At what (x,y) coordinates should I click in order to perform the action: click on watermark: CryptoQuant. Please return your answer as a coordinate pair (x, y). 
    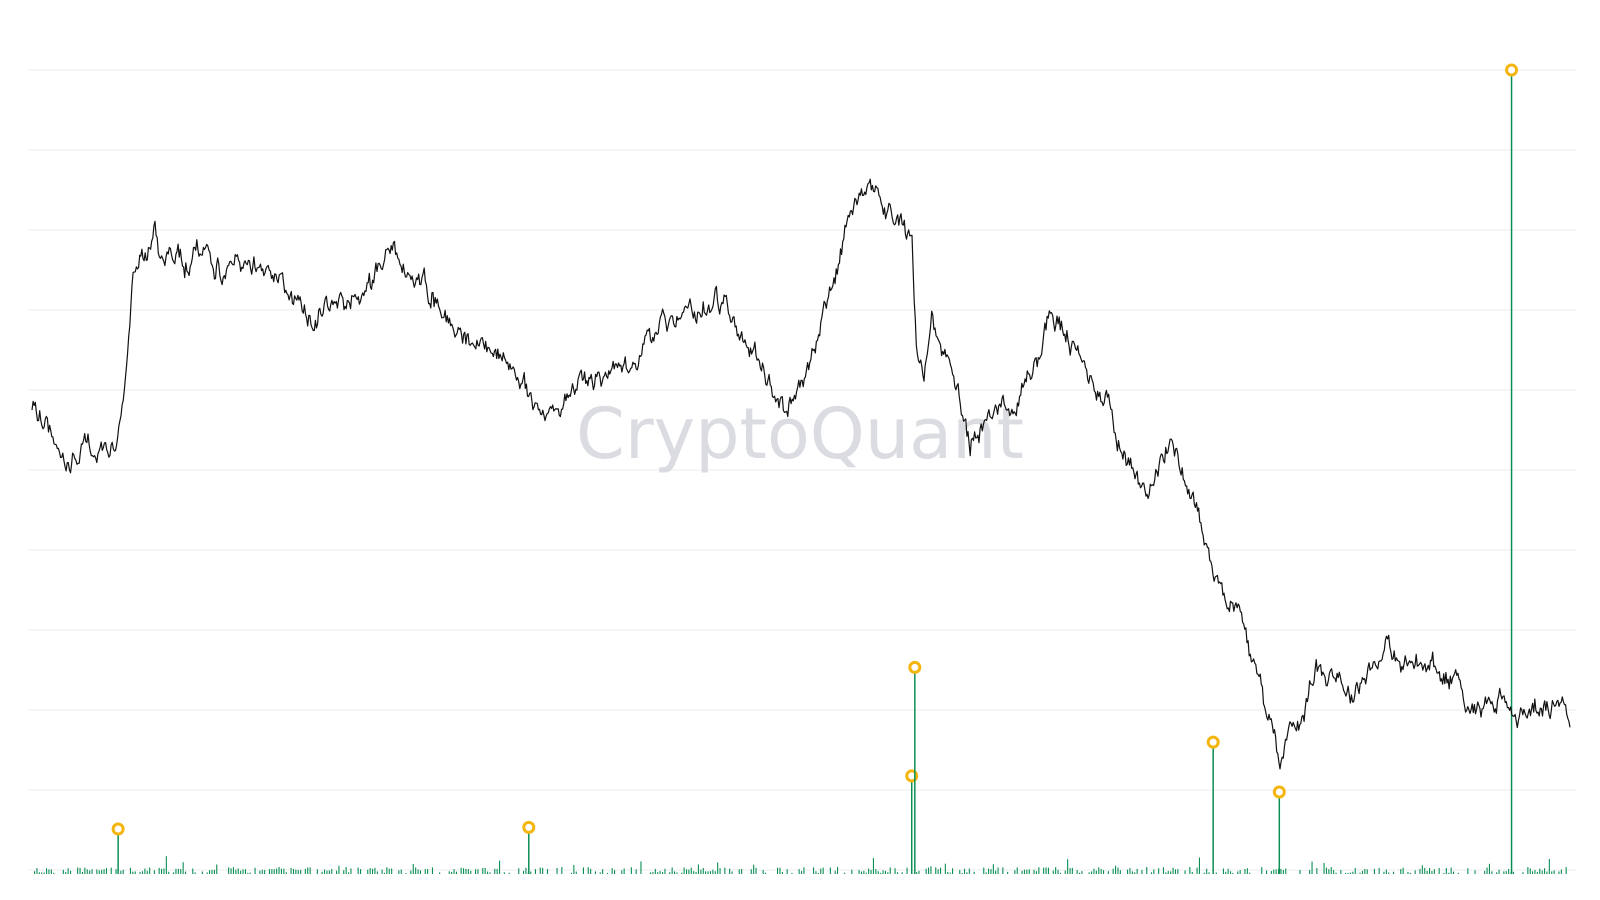
    Looking at the image, I should click on (800, 434).